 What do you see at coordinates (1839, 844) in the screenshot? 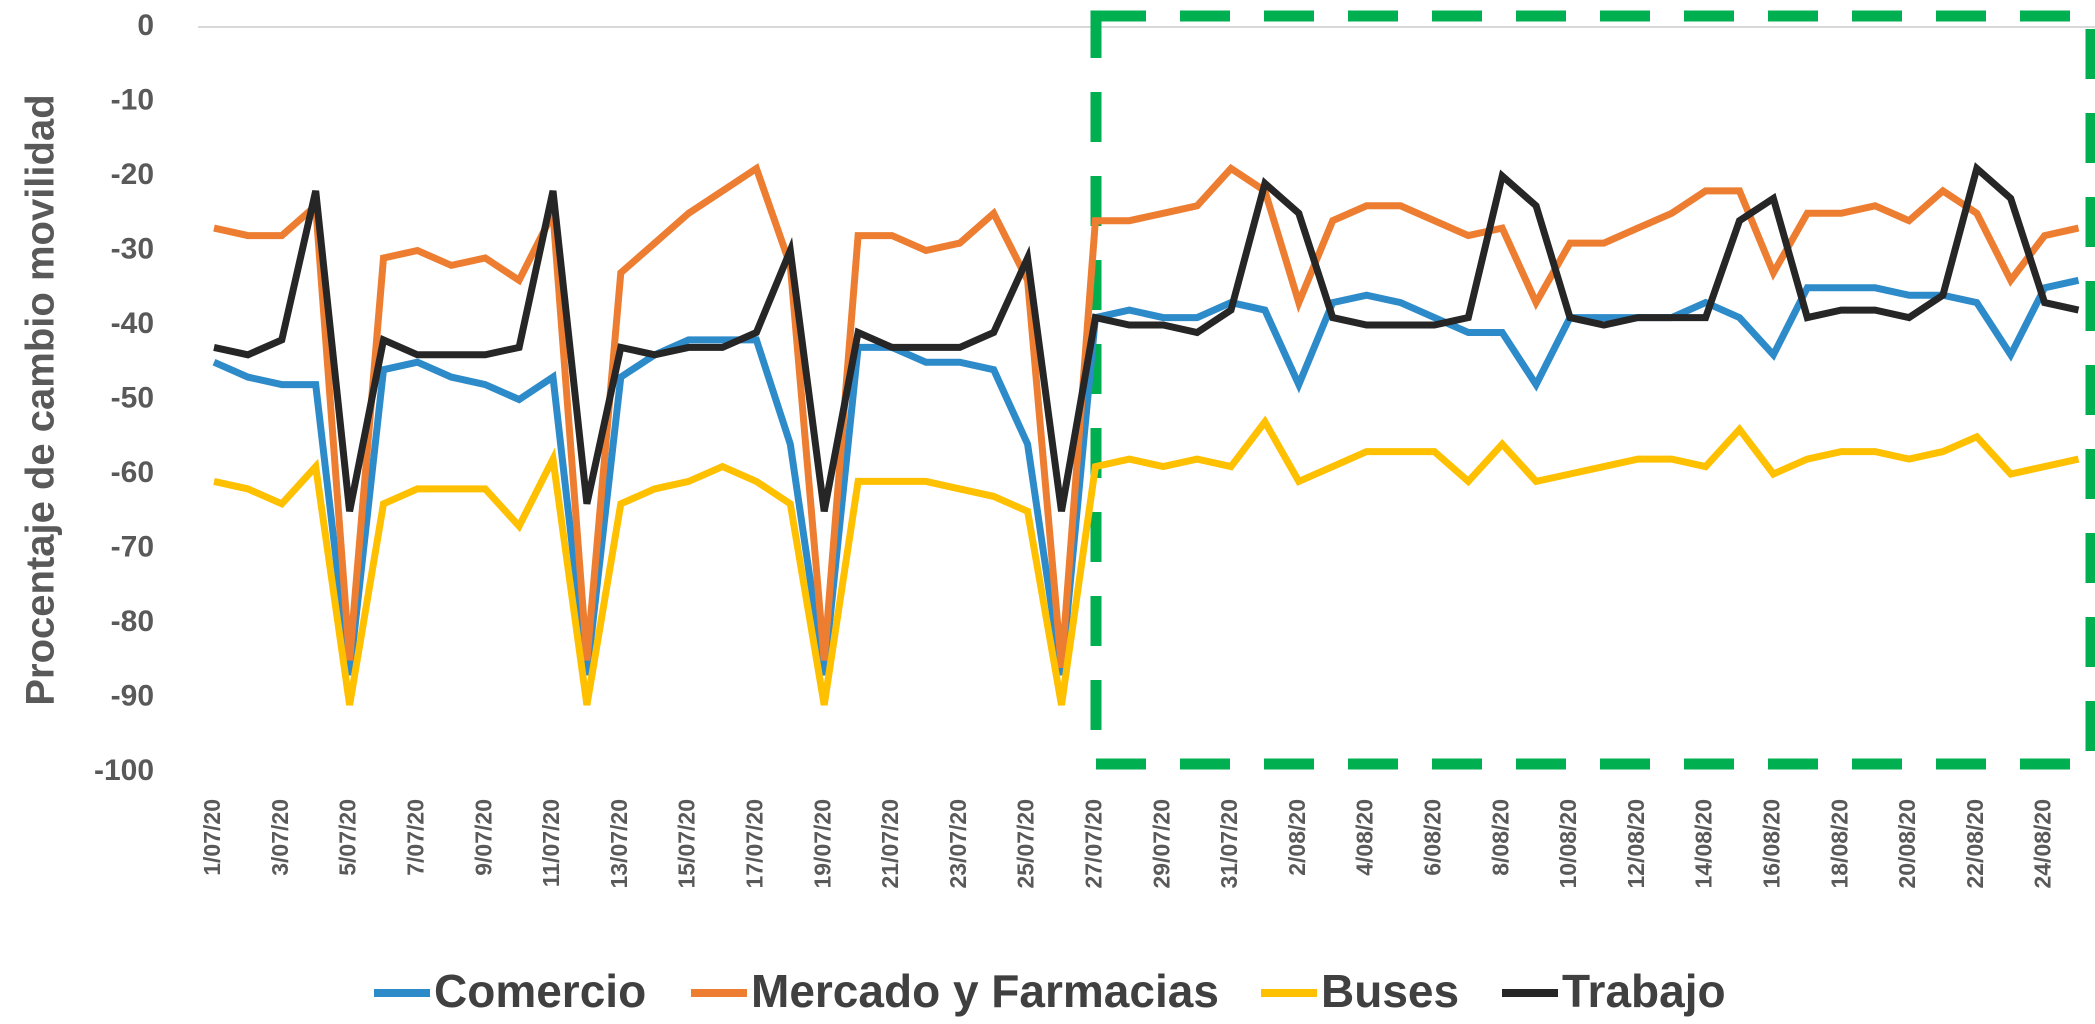
I see `x-tick-label: 18/08/20` at bounding box center [1839, 844].